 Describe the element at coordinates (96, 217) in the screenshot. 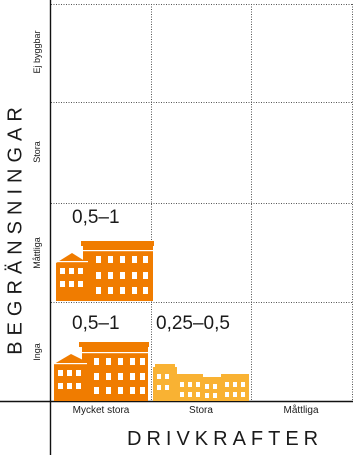

I see `cell-value-mattliga-mycket-stora: 0,5–1` at that location.